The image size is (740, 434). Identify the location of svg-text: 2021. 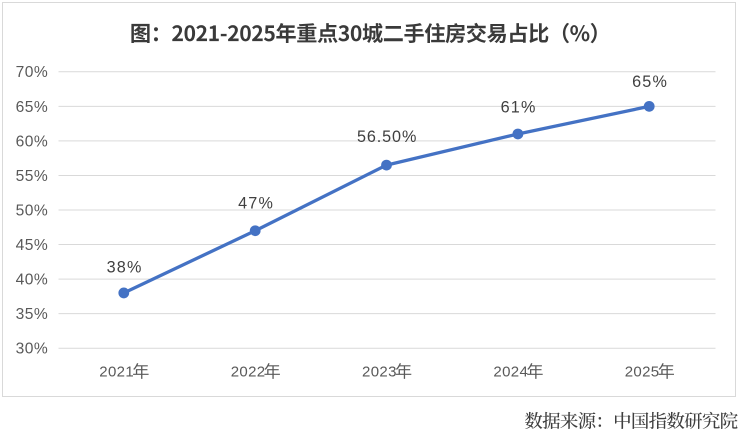
(116, 372).